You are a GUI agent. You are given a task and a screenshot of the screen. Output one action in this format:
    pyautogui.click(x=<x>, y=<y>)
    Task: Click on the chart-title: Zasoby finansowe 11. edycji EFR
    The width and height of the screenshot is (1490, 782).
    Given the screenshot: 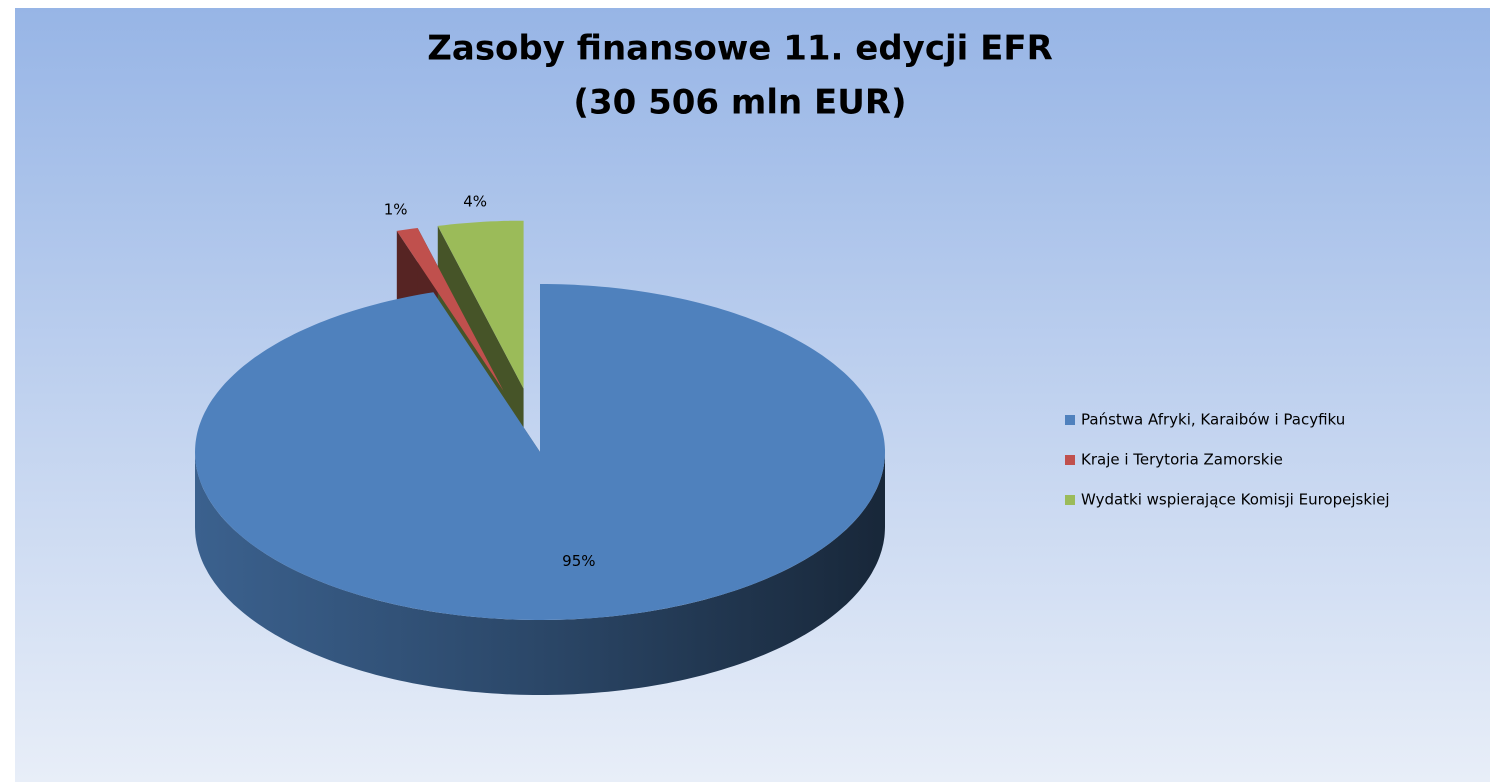 What is the action you would take?
    pyautogui.click(x=740, y=49)
    